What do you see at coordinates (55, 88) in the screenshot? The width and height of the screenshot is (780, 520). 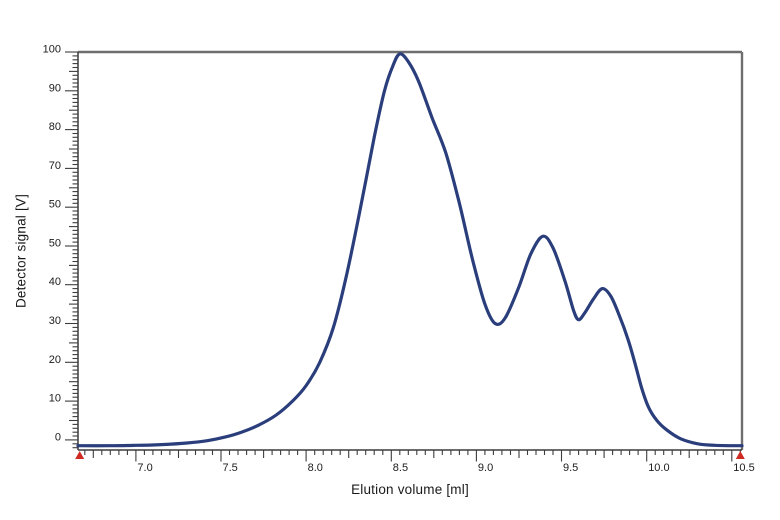 I see `y-tick-label: 90` at bounding box center [55, 88].